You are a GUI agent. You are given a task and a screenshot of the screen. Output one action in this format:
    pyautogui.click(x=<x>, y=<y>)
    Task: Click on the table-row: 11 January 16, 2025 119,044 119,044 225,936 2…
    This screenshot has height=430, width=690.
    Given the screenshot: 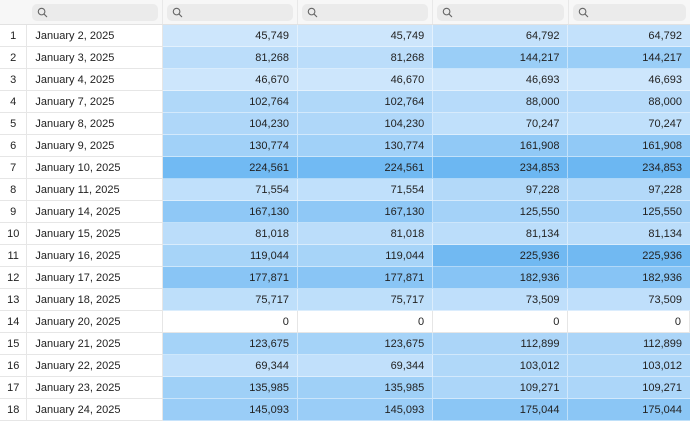 What is the action you would take?
    pyautogui.click(x=345, y=256)
    